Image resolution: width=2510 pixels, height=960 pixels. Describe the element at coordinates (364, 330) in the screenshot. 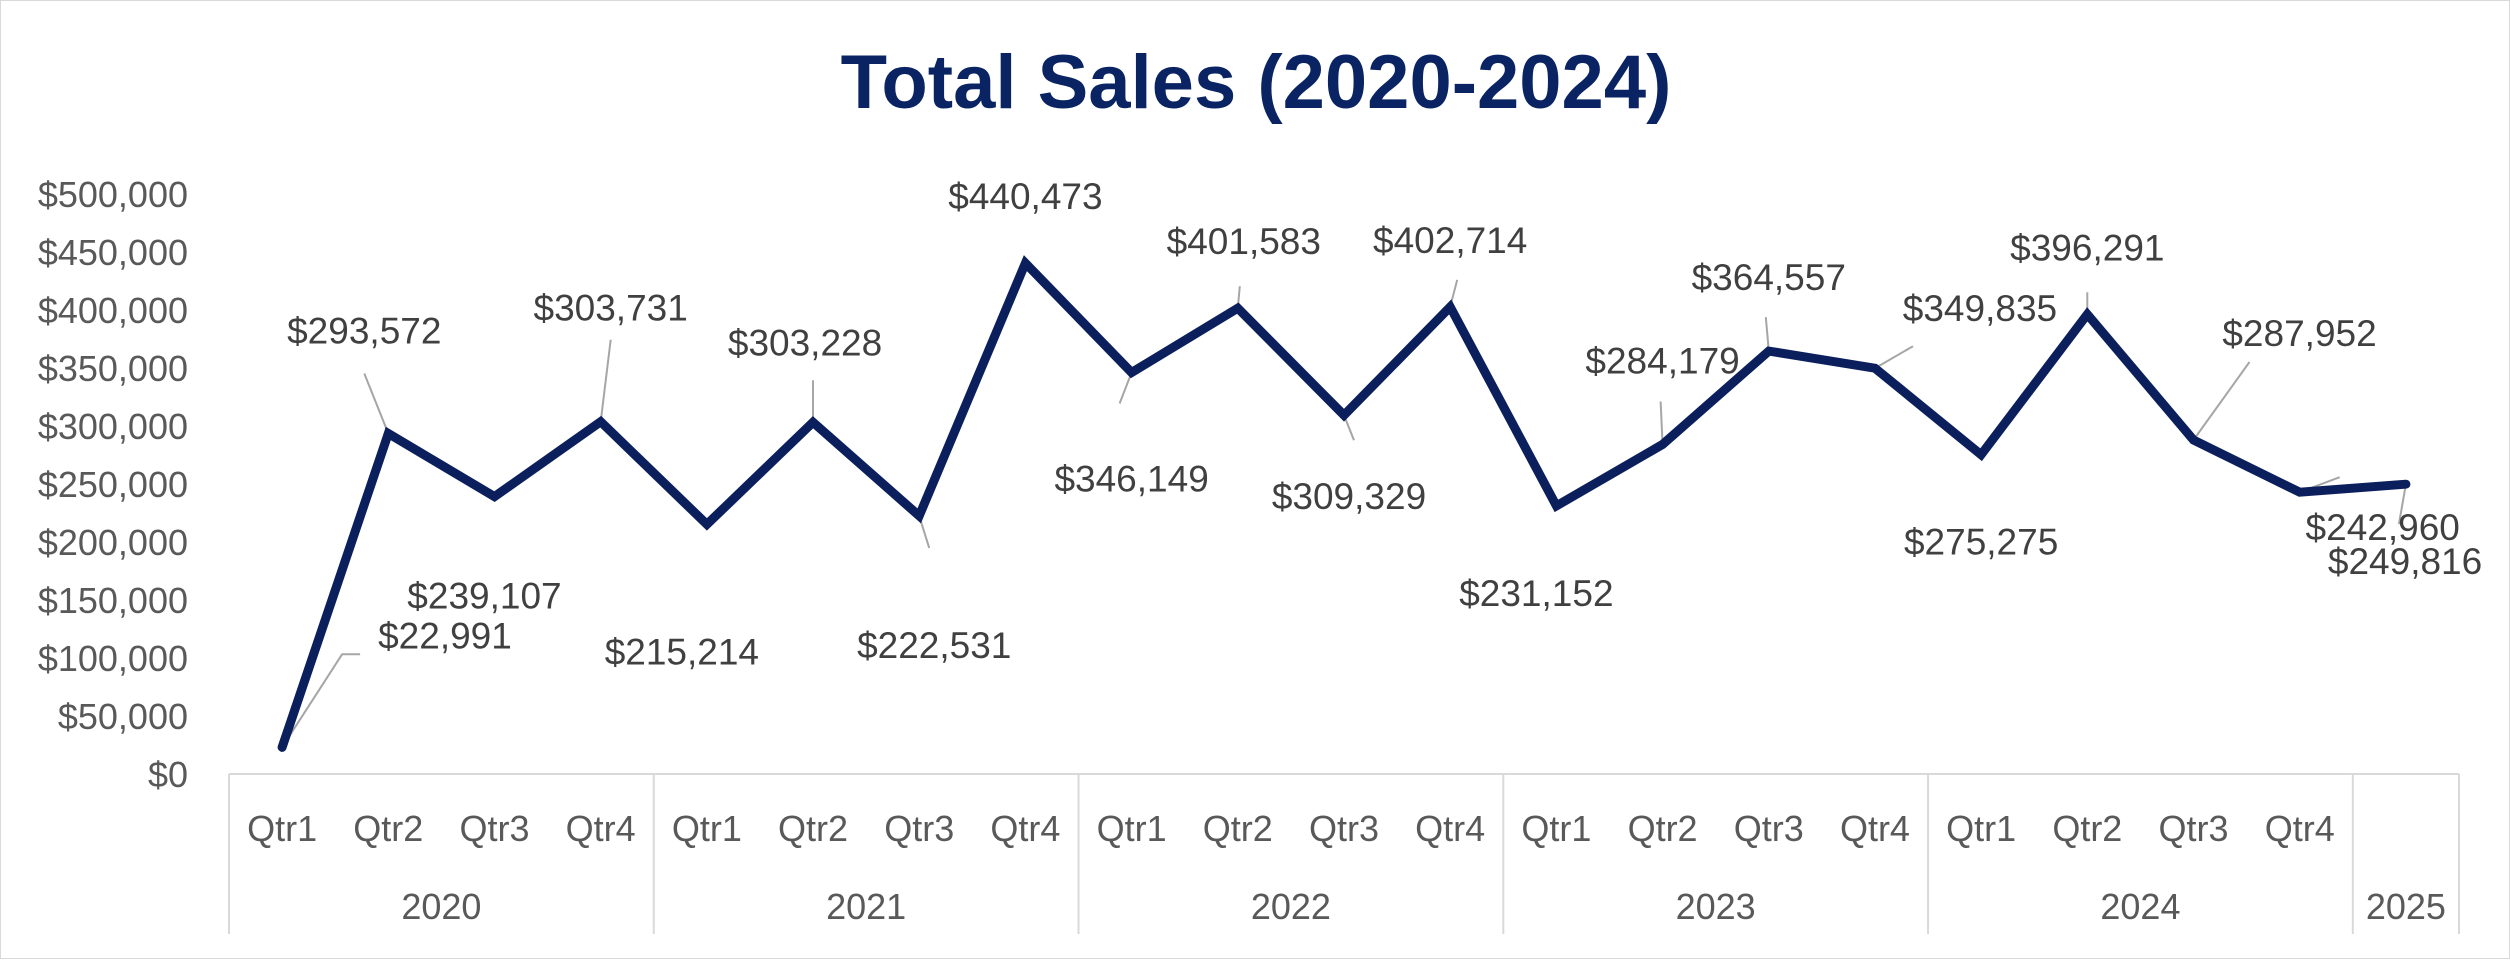

I see `data-label: $293,572` at that location.